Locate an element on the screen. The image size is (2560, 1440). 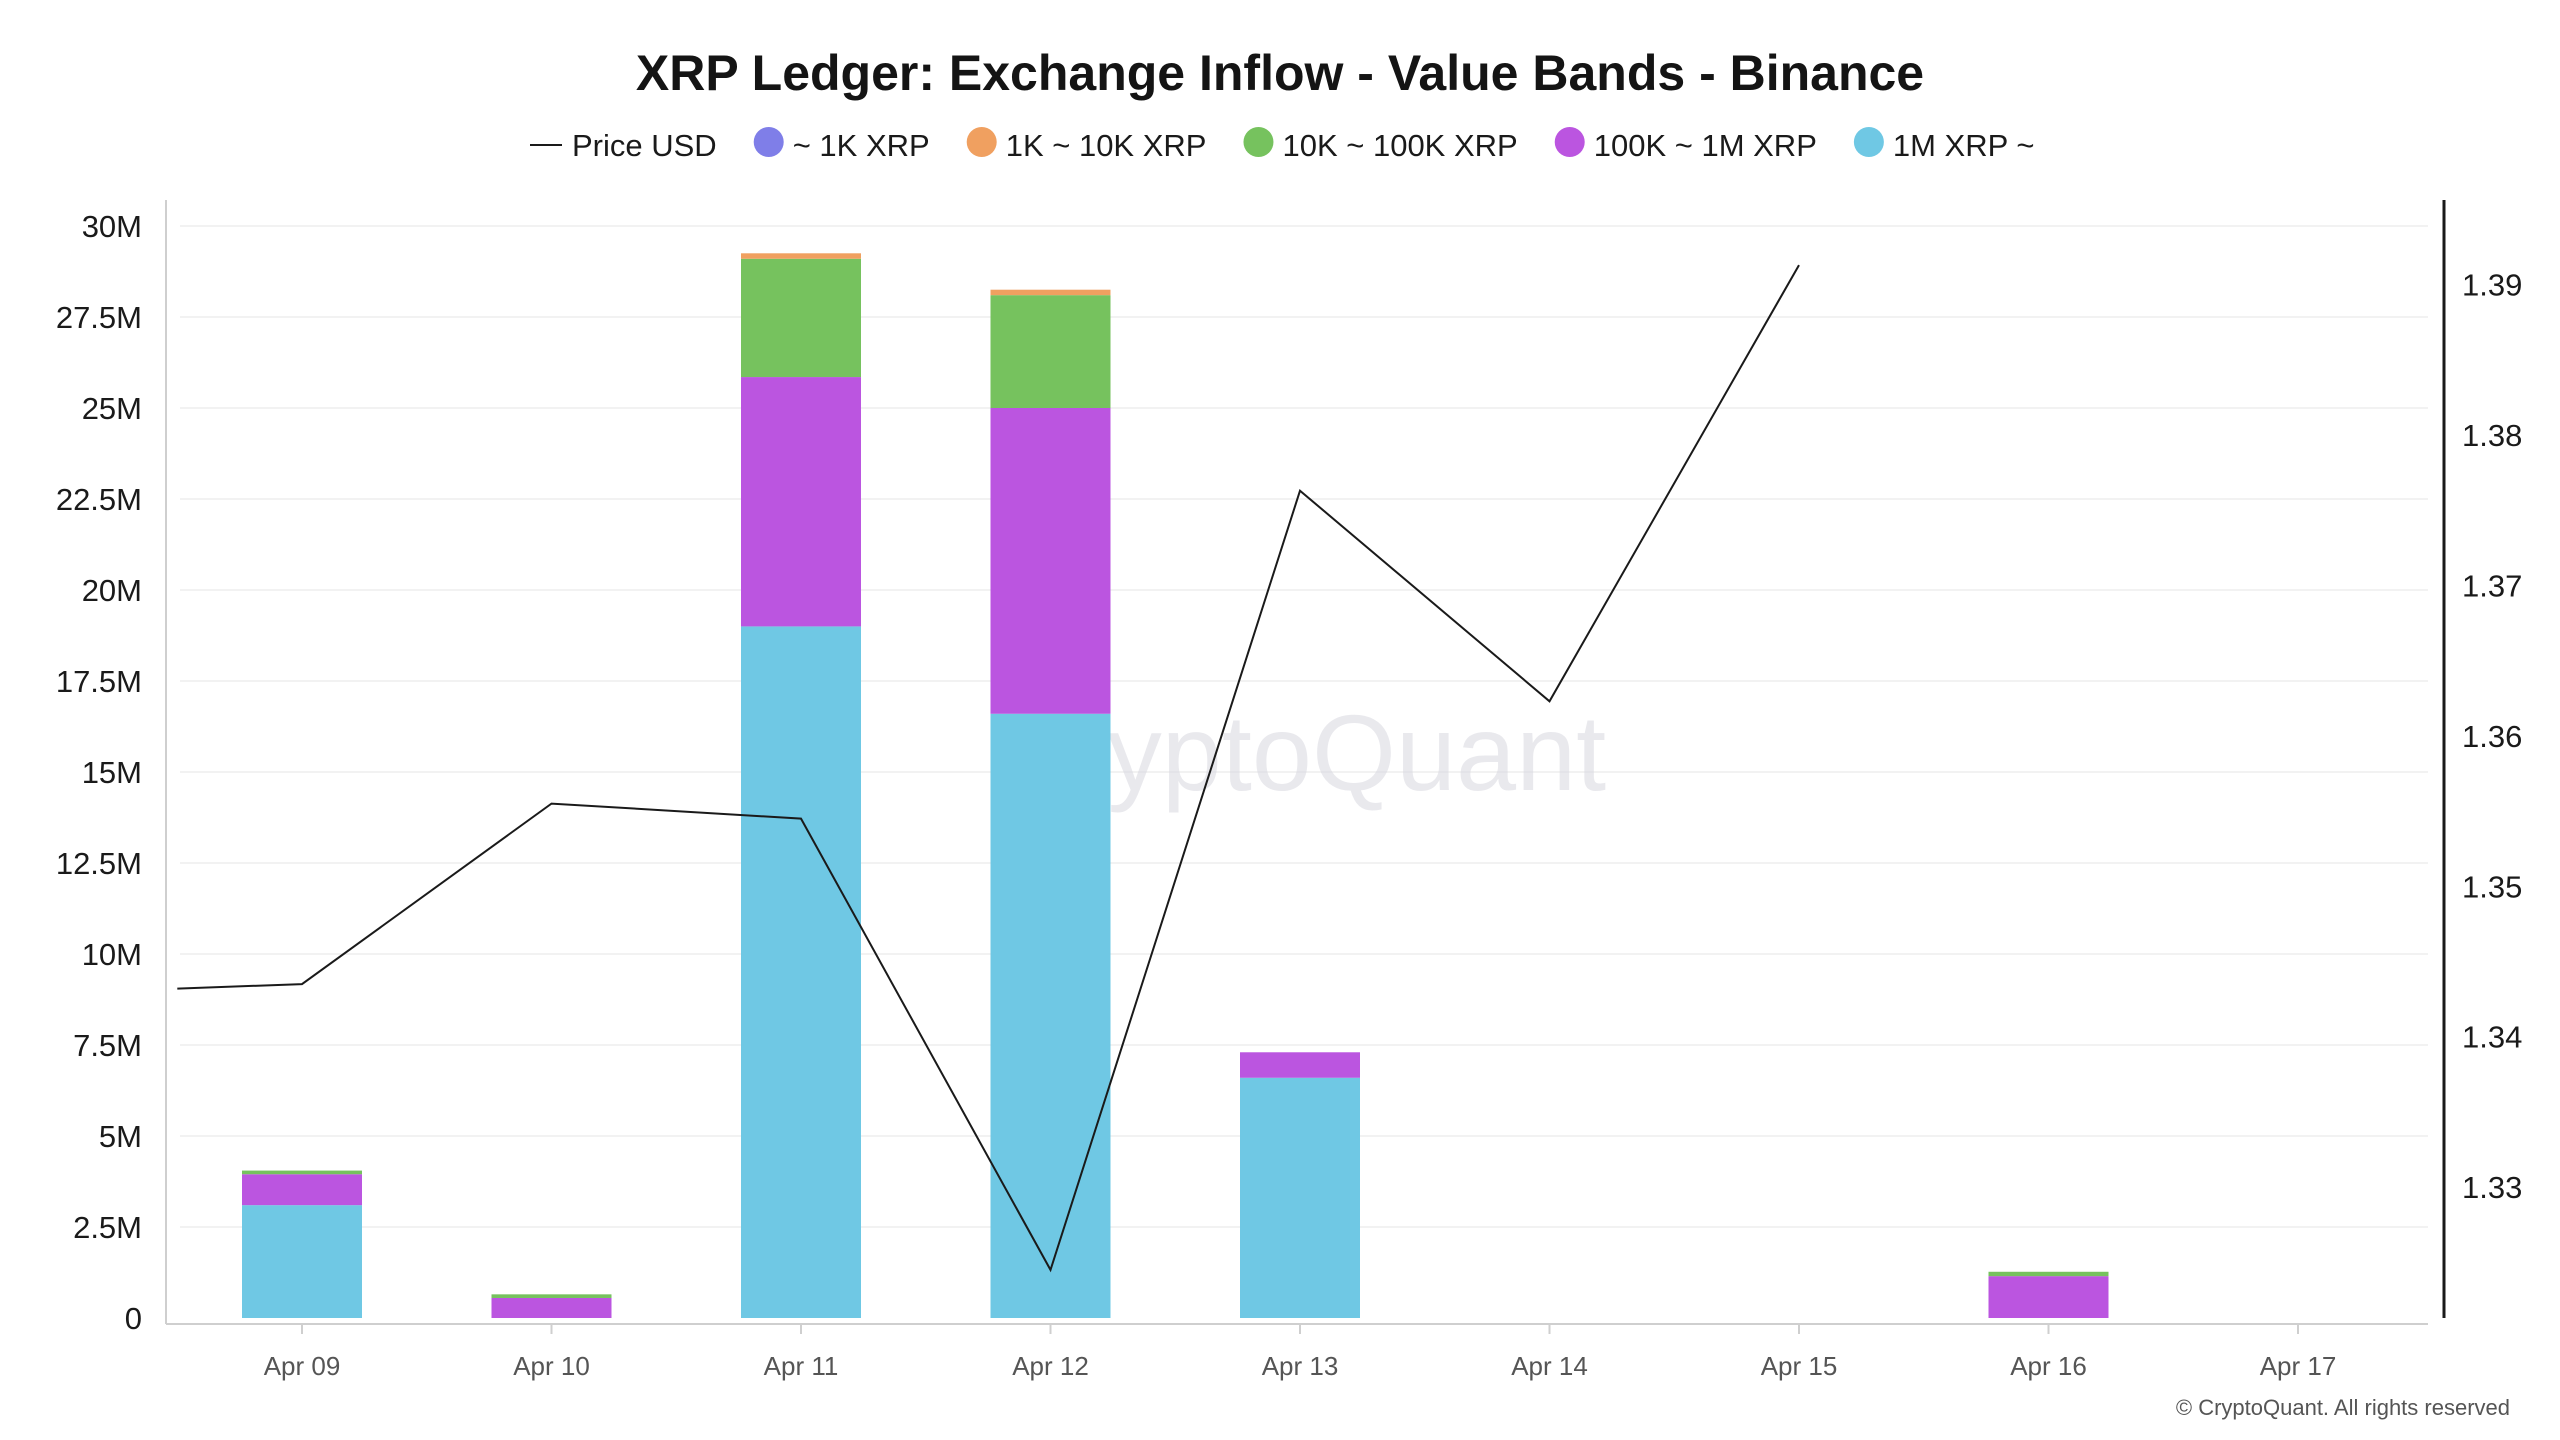
x-tick-label: Apr 12 is located at coordinates (1050, 1366).